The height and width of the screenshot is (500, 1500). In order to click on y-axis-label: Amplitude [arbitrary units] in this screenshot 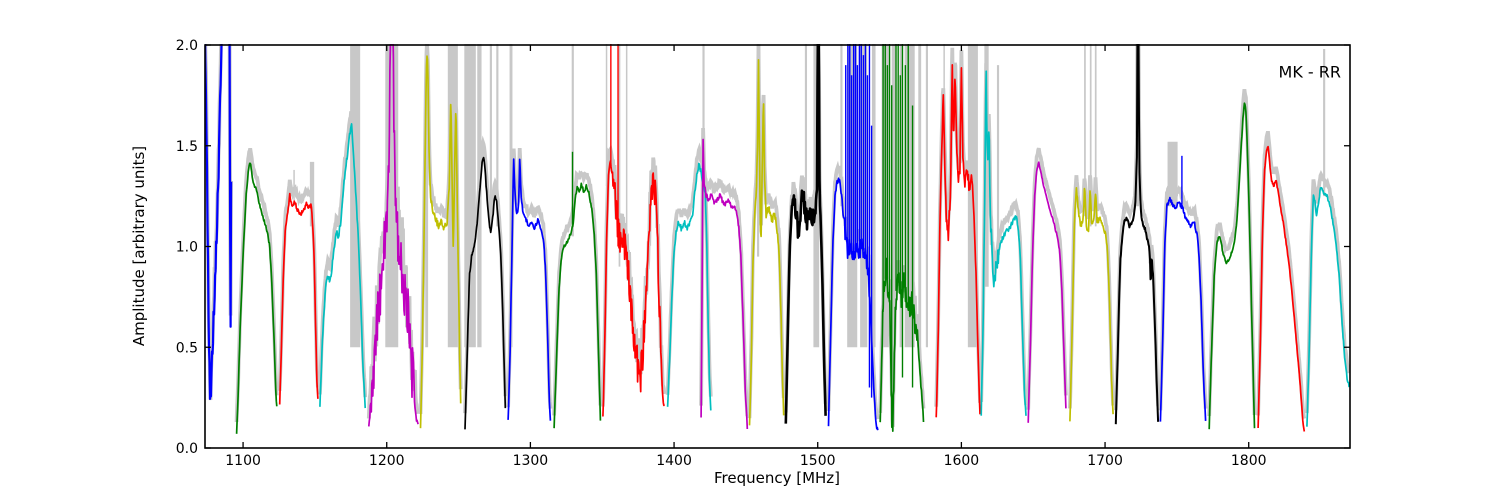, I will do `click(139, 246)`.